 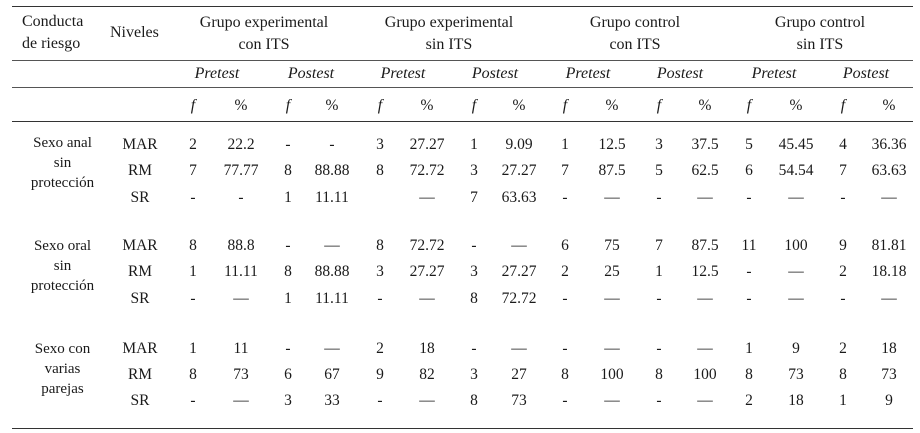 I want to click on group-header-line: Grupo control, so click(x=635, y=22).